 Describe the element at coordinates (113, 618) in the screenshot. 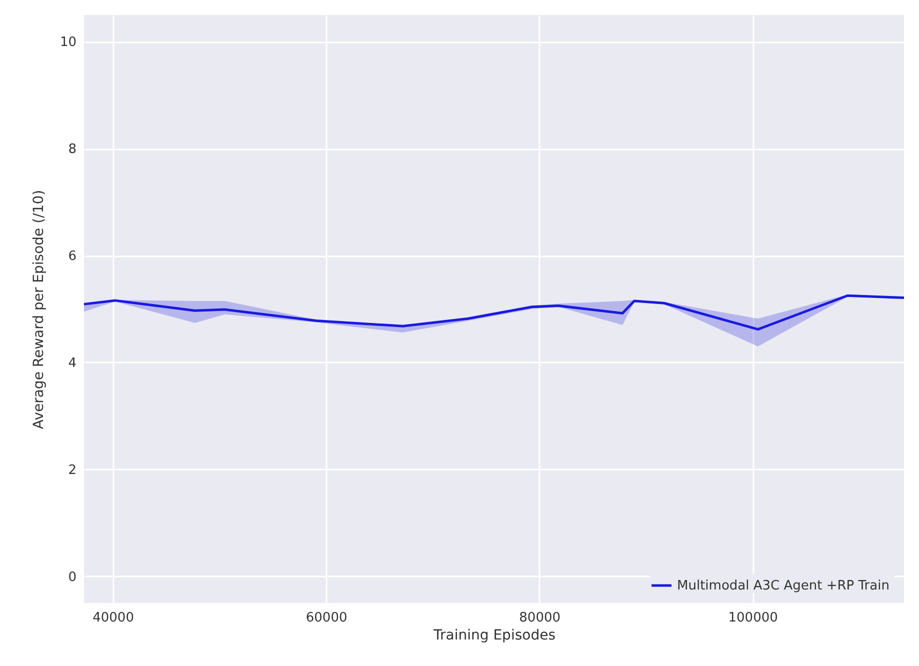

I see `x-tick-label: 40000` at that location.